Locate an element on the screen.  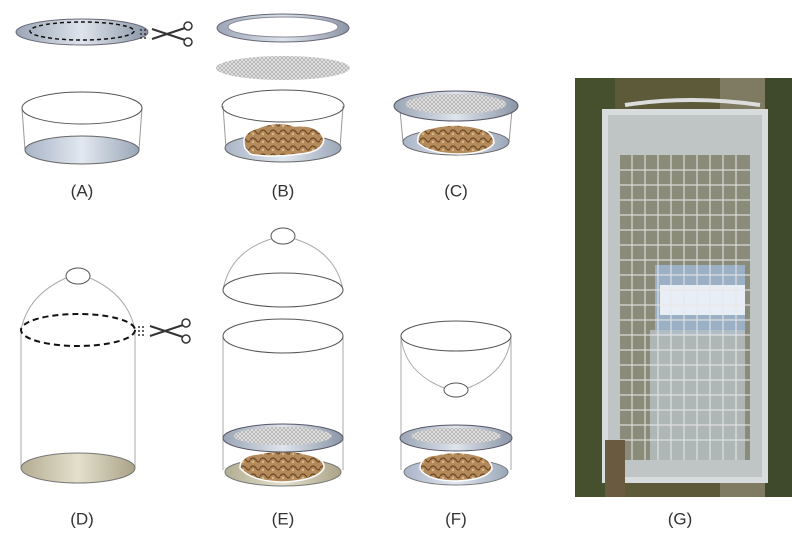
panel-label: (B) is located at coordinates (283, 190).